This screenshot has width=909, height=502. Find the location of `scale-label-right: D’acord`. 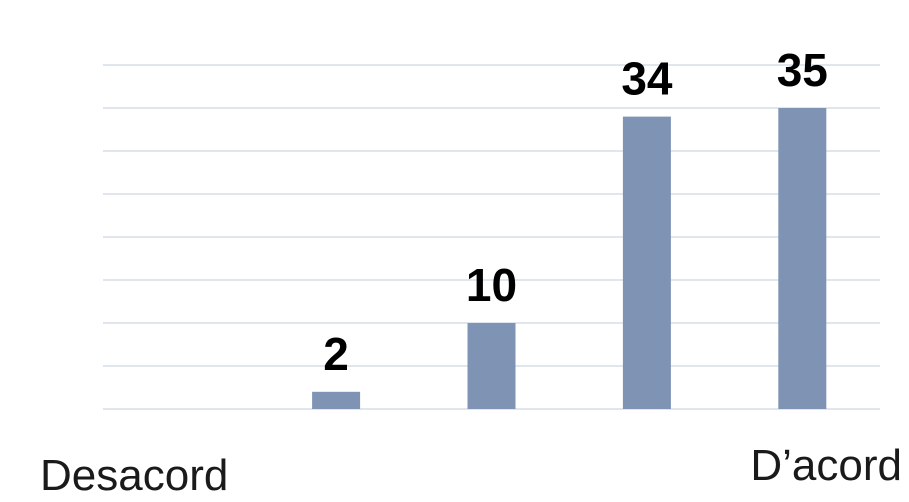

scale-label-right: D’acord is located at coordinates (826, 465).